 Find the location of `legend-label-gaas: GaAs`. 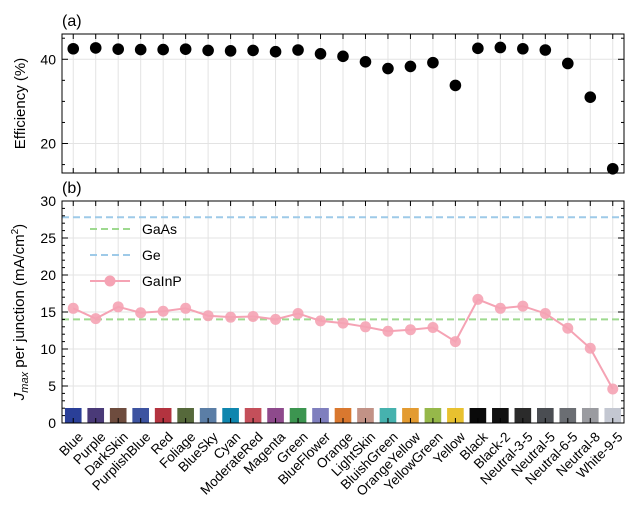

legend-label-gaas: GaAs is located at coordinates (159, 229).